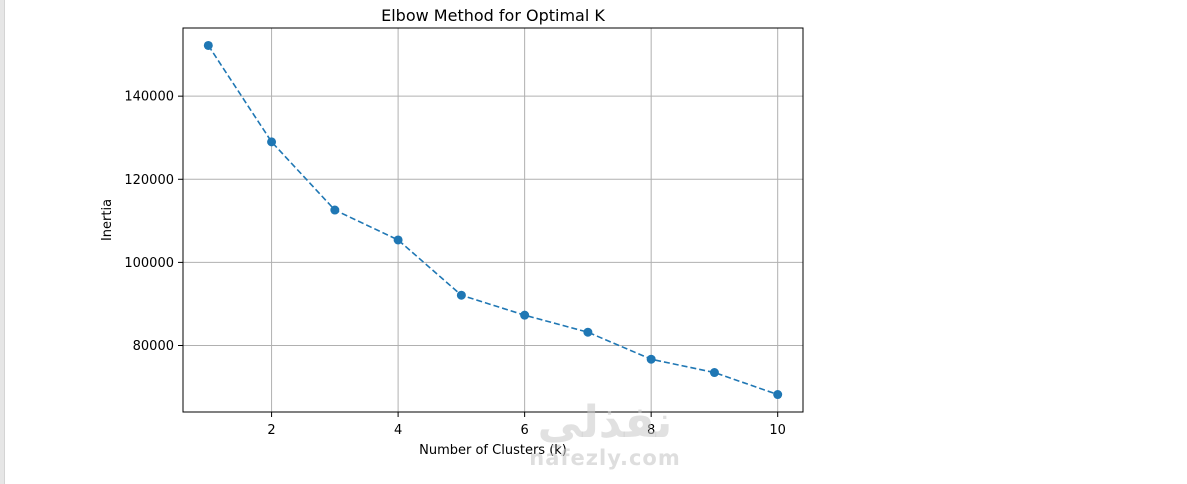 This screenshot has width=1187, height=484. What do you see at coordinates (208, 45) in the screenshot?
I see `data-point-k1` at bounding box center [208, 45].